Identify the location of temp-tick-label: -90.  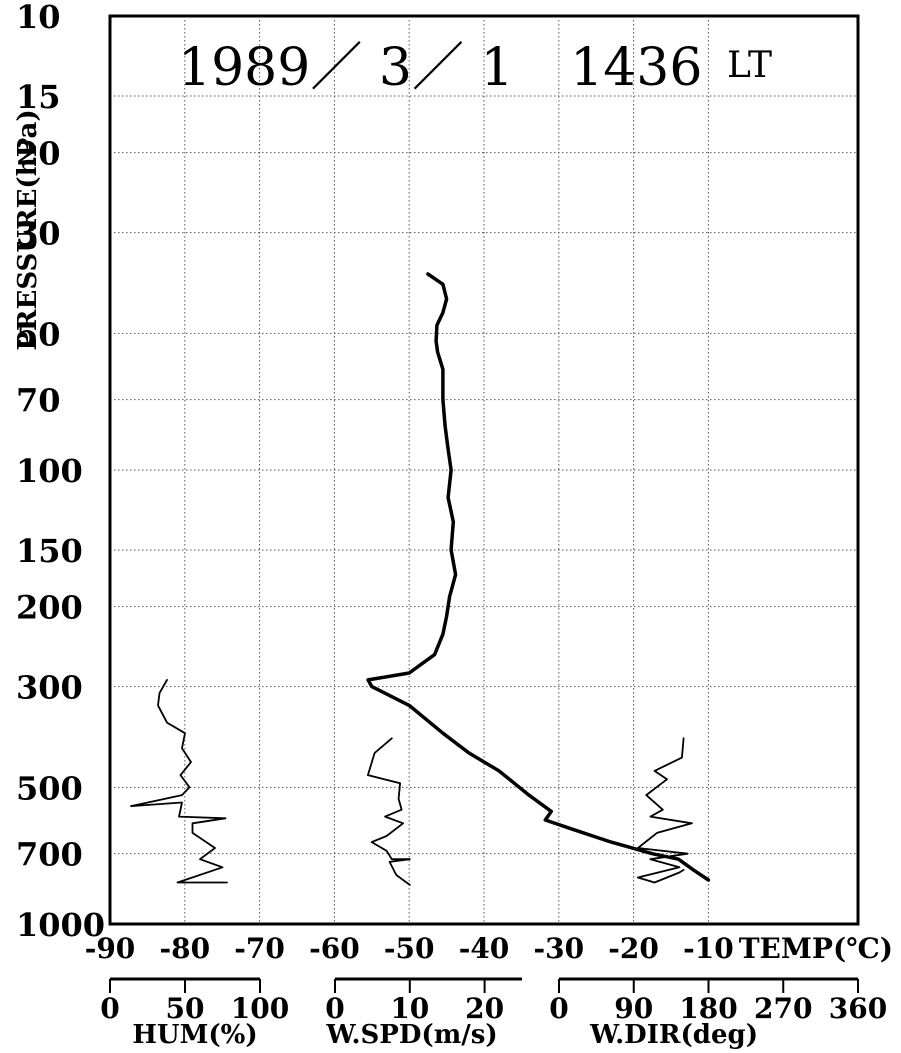
(110, 948).